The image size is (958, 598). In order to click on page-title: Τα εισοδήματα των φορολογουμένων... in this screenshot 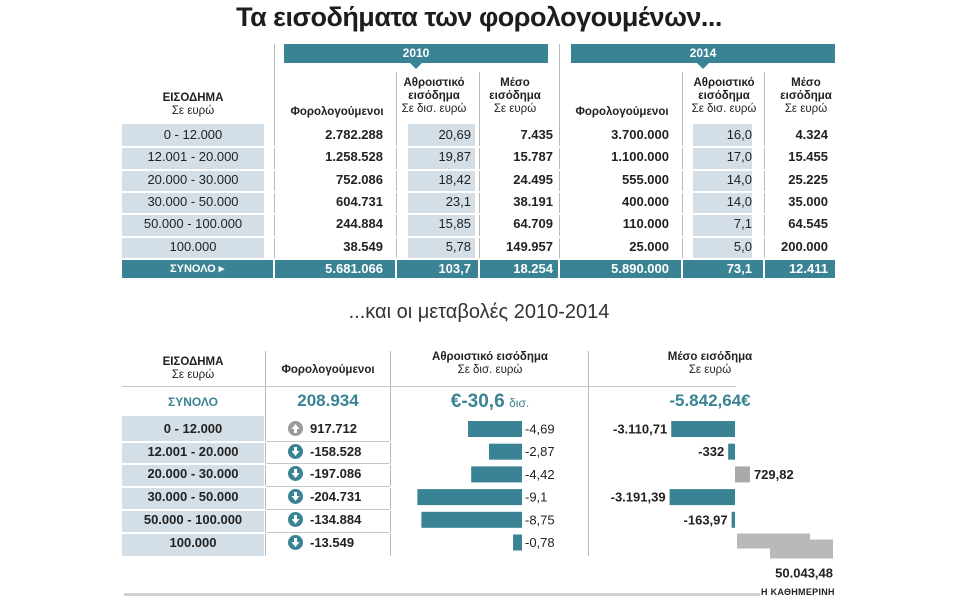, I will do `click(479, 17)`.